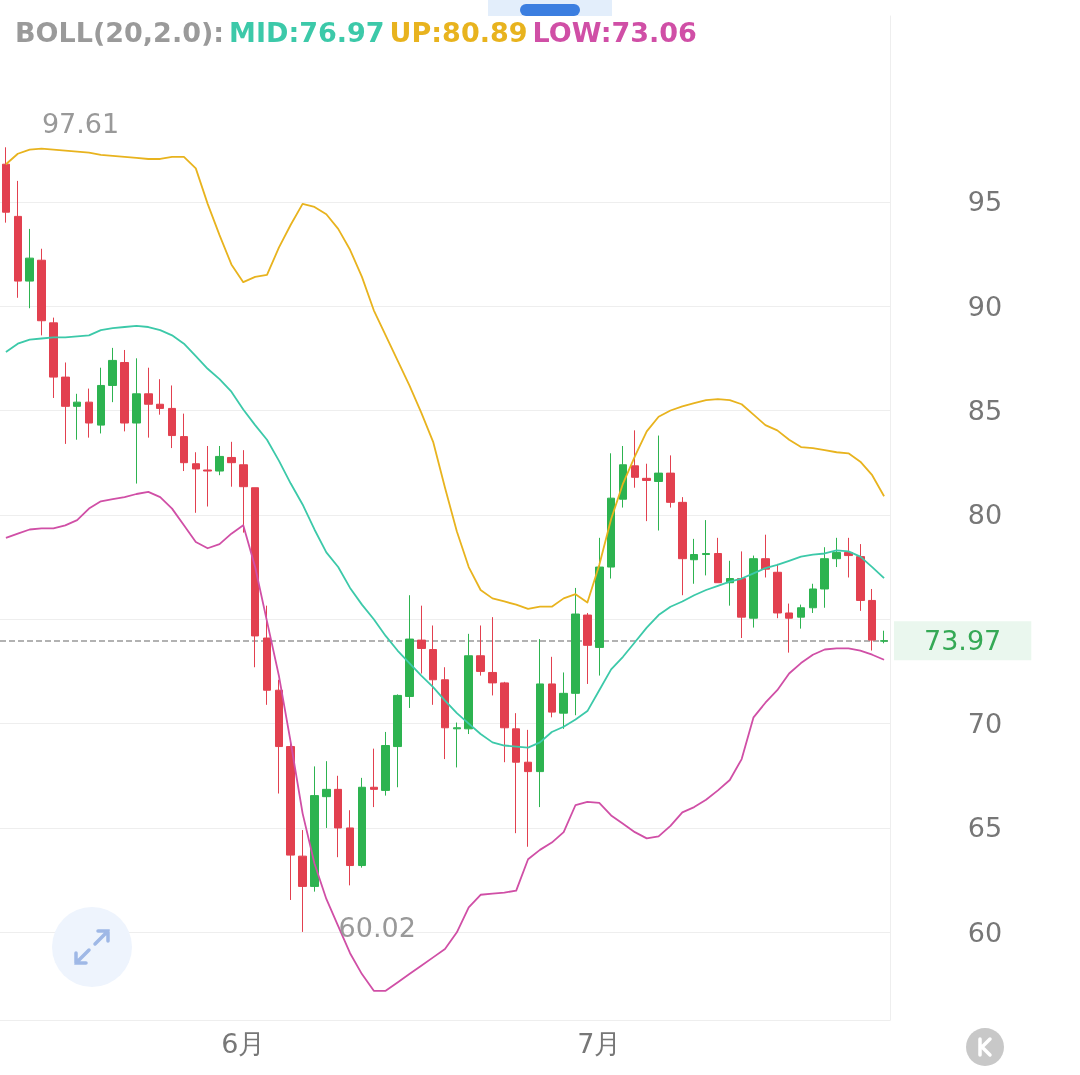 The height and width of the screenshot is (1075, 1080). What do you see at coordinates (243, 1043) in the screenshot?
I see `x-tick-label: 6月` at bounding box center [243, 1043].